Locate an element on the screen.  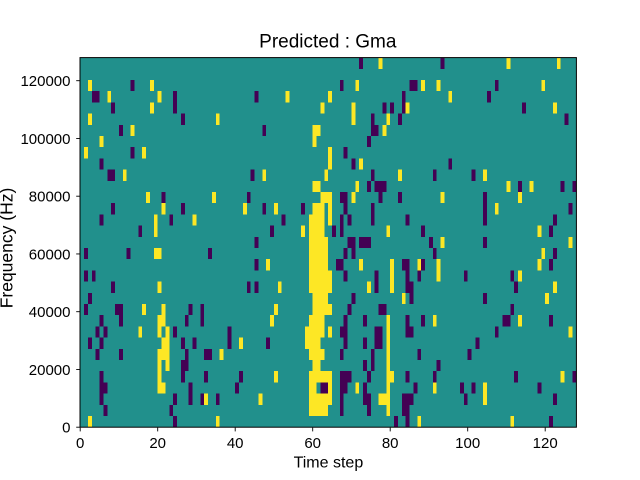
svg-text: Frequency (Hz) is located at coordinates (8, 248).